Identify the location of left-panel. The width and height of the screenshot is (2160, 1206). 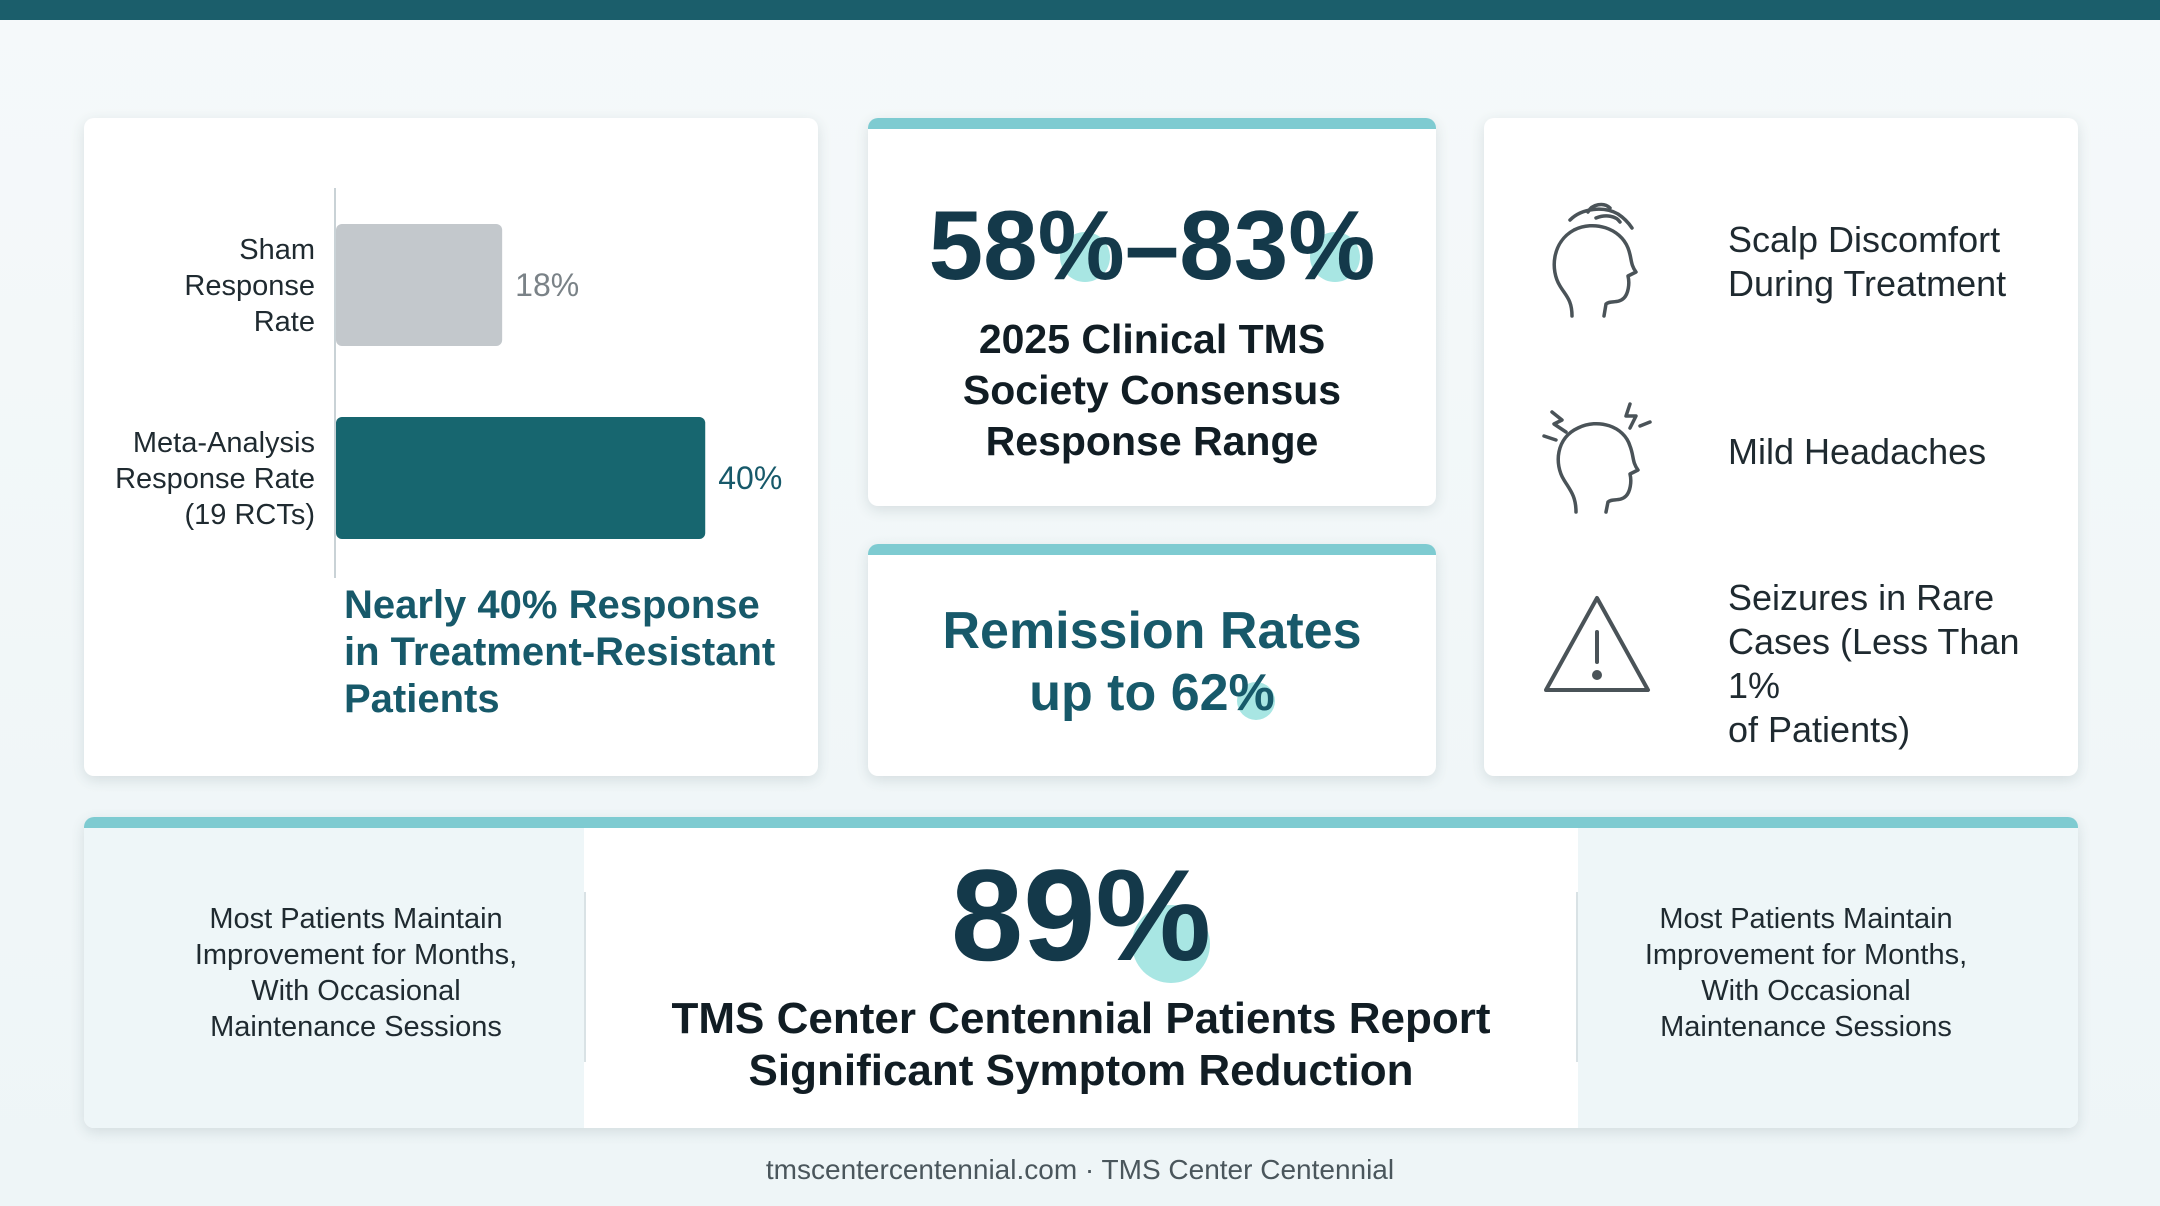
(334, 978).